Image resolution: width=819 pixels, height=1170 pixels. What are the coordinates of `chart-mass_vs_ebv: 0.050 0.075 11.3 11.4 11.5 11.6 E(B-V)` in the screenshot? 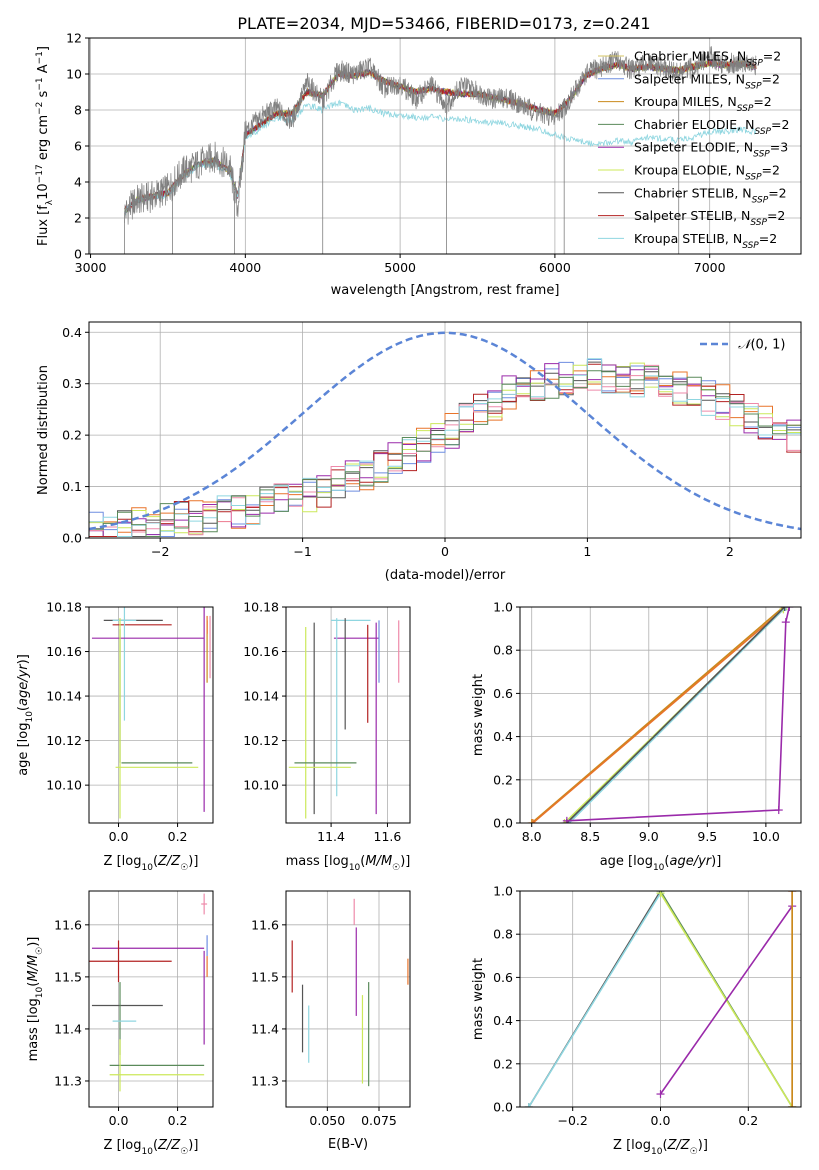 It's located at (331, 1021).